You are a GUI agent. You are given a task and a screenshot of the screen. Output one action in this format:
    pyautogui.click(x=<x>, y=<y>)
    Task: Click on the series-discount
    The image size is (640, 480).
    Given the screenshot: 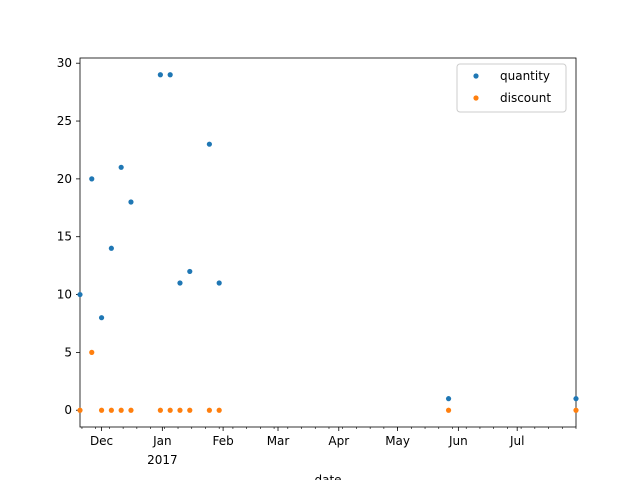 What is the action you would take?
    pyautogui.click(x=328, y=381)
    